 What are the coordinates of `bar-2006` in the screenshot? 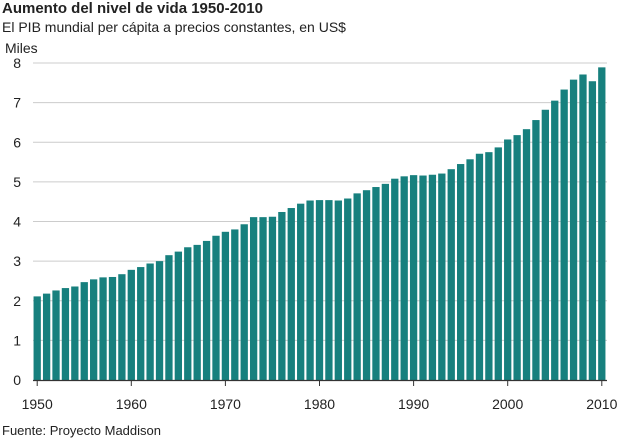 It's located at (564, 235).